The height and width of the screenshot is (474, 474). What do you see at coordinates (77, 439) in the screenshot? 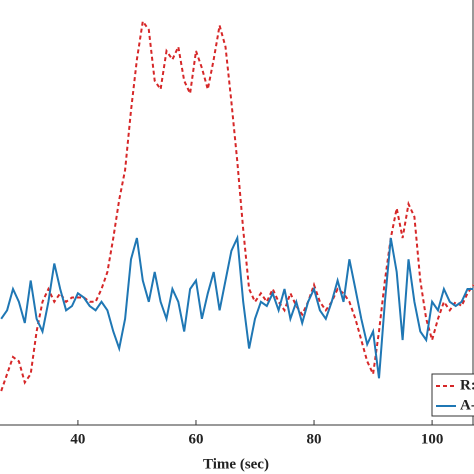
I see `x-tick-label: 40` at bounding box center [77, 439].